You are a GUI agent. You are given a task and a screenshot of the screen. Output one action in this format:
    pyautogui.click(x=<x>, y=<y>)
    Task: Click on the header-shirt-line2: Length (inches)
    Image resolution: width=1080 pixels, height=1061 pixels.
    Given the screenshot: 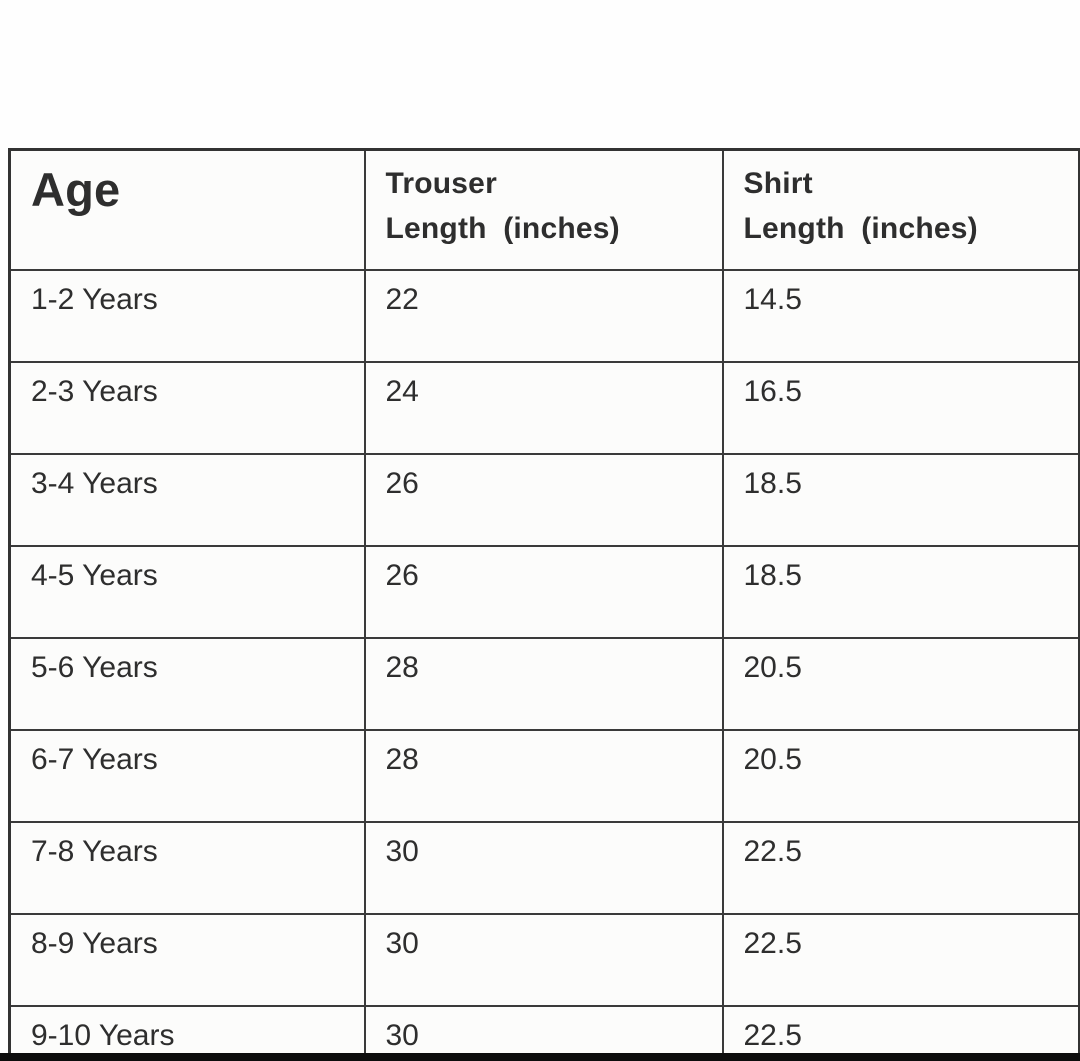 What is the action you would take?
    pyautogui.click(x=860, y=228)
    